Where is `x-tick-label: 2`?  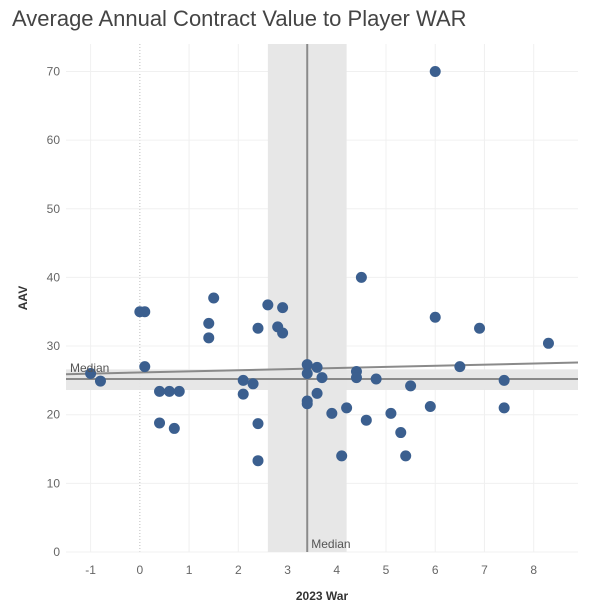
x-tick-label: 2 is located at coordinates (238, 570).